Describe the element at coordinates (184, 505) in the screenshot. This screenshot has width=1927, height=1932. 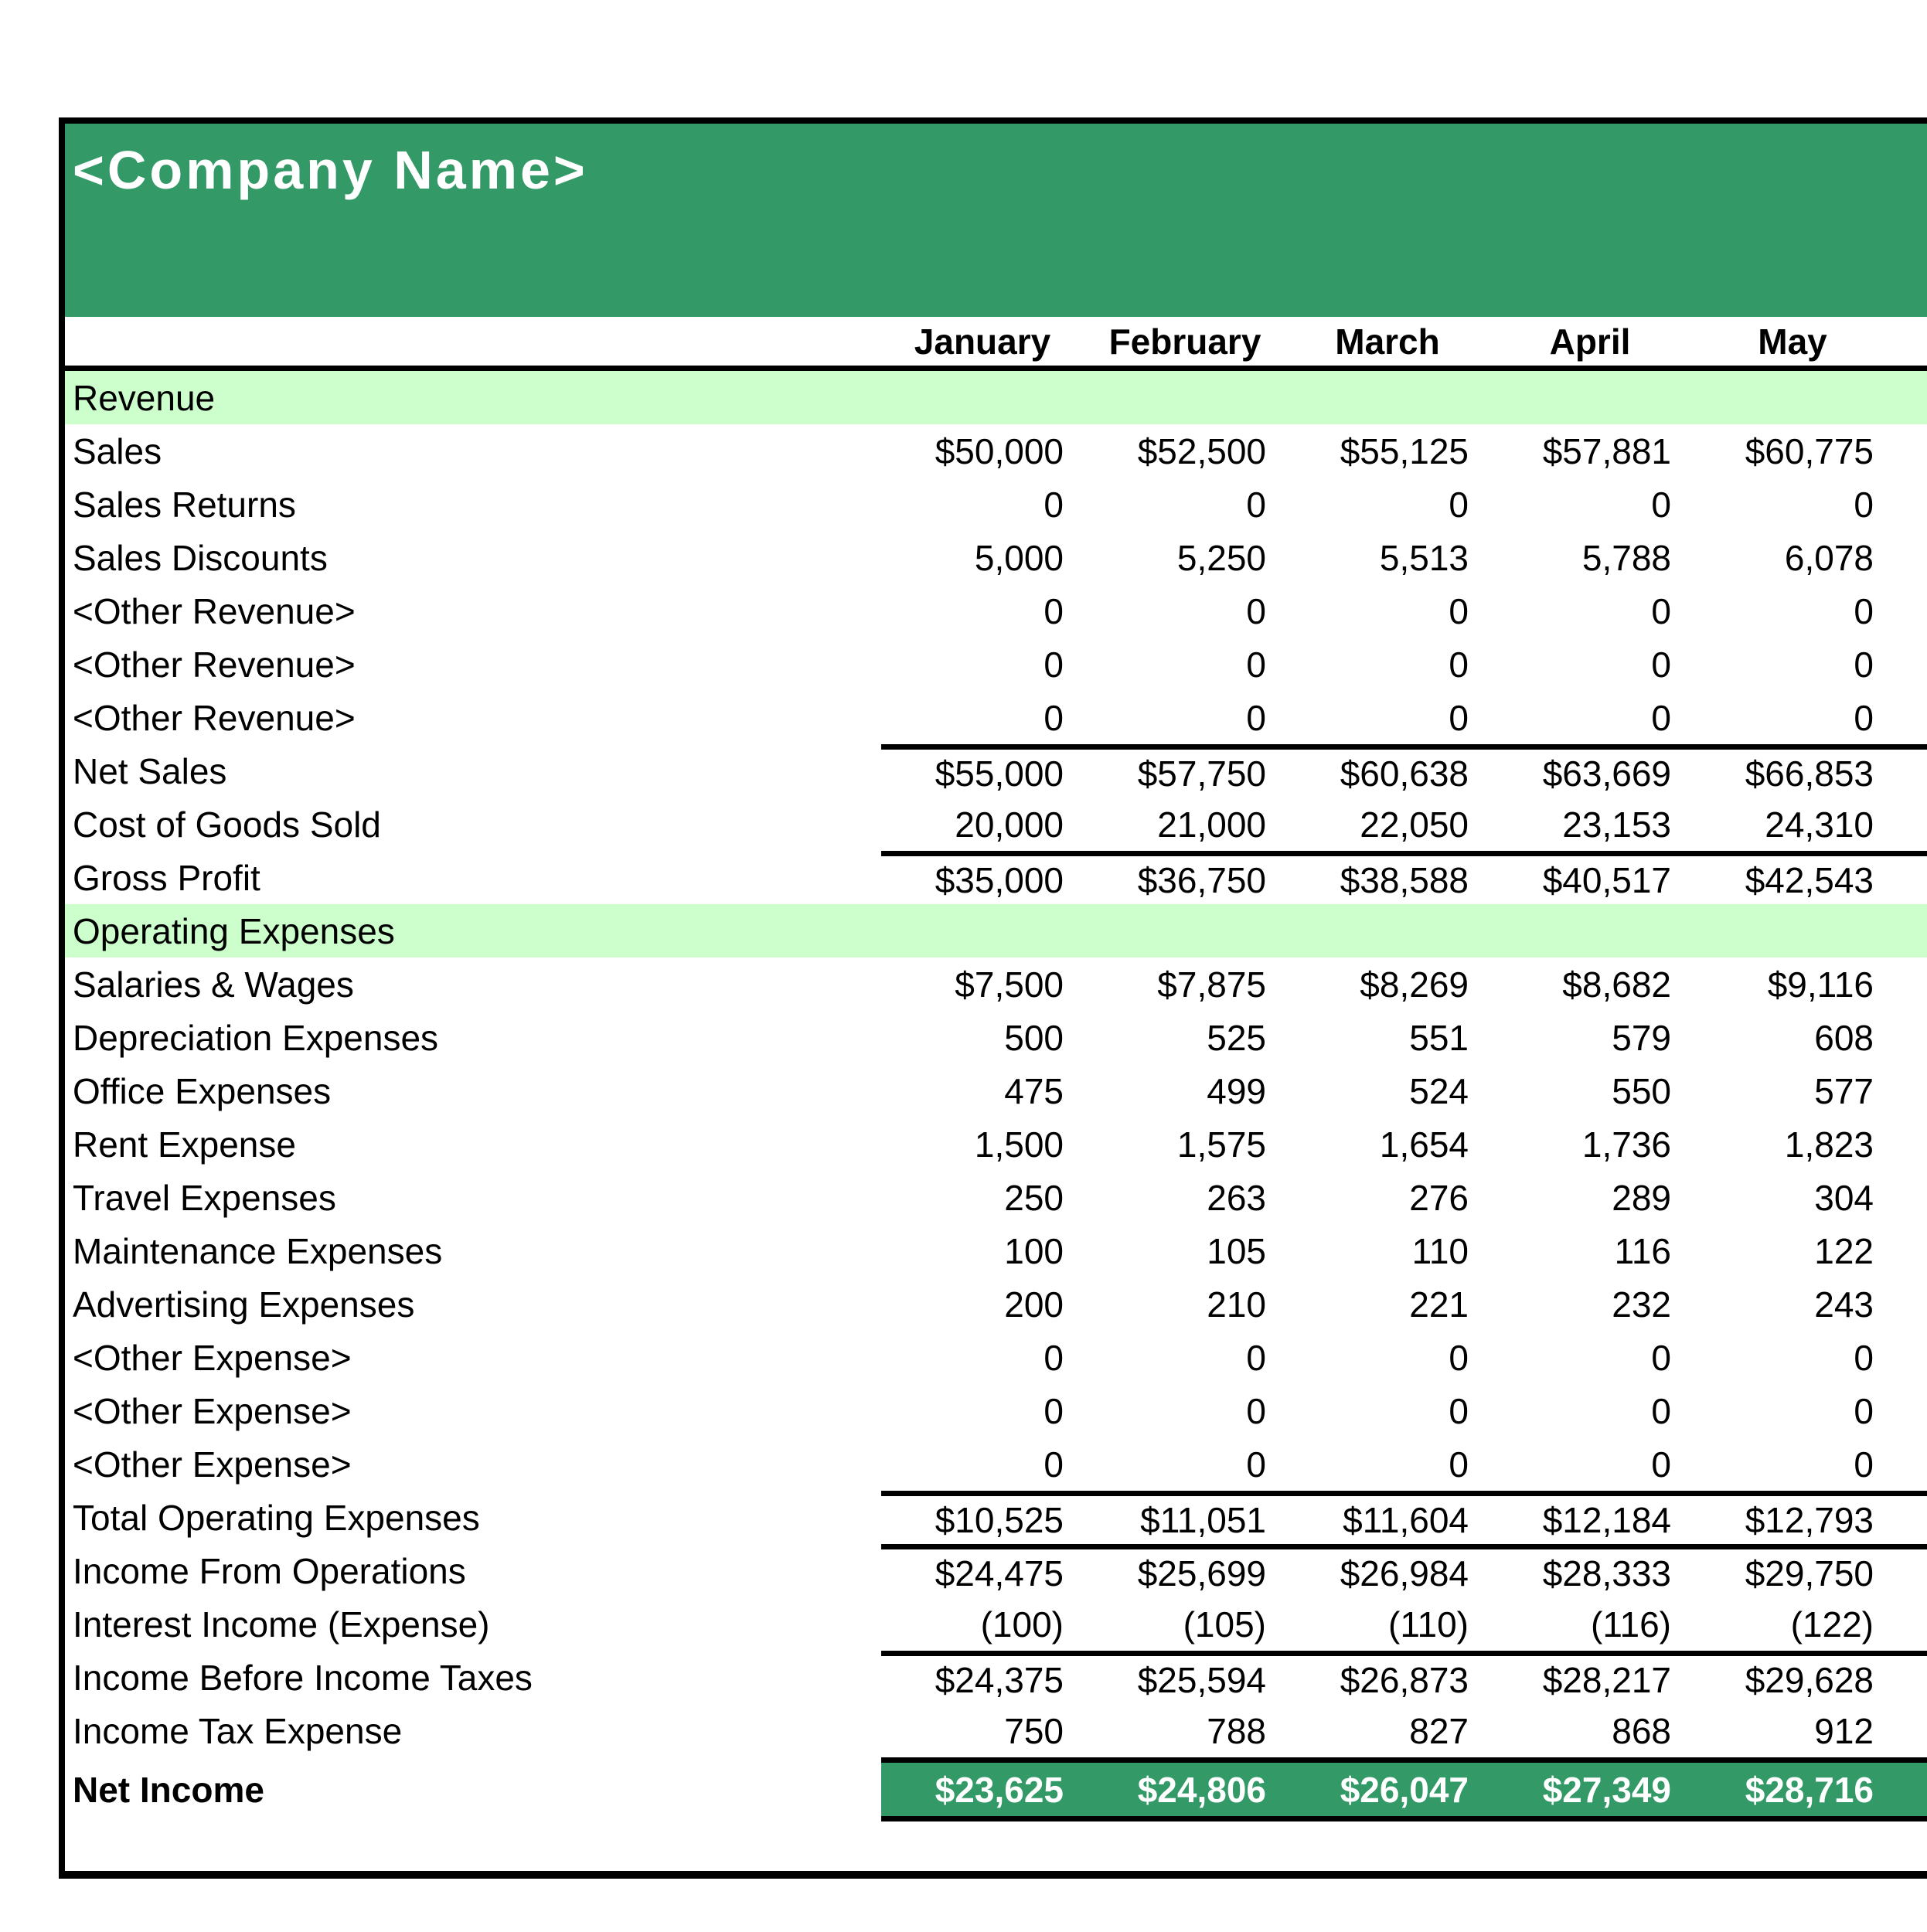
I see `row-label: Sales Returns` at that location.